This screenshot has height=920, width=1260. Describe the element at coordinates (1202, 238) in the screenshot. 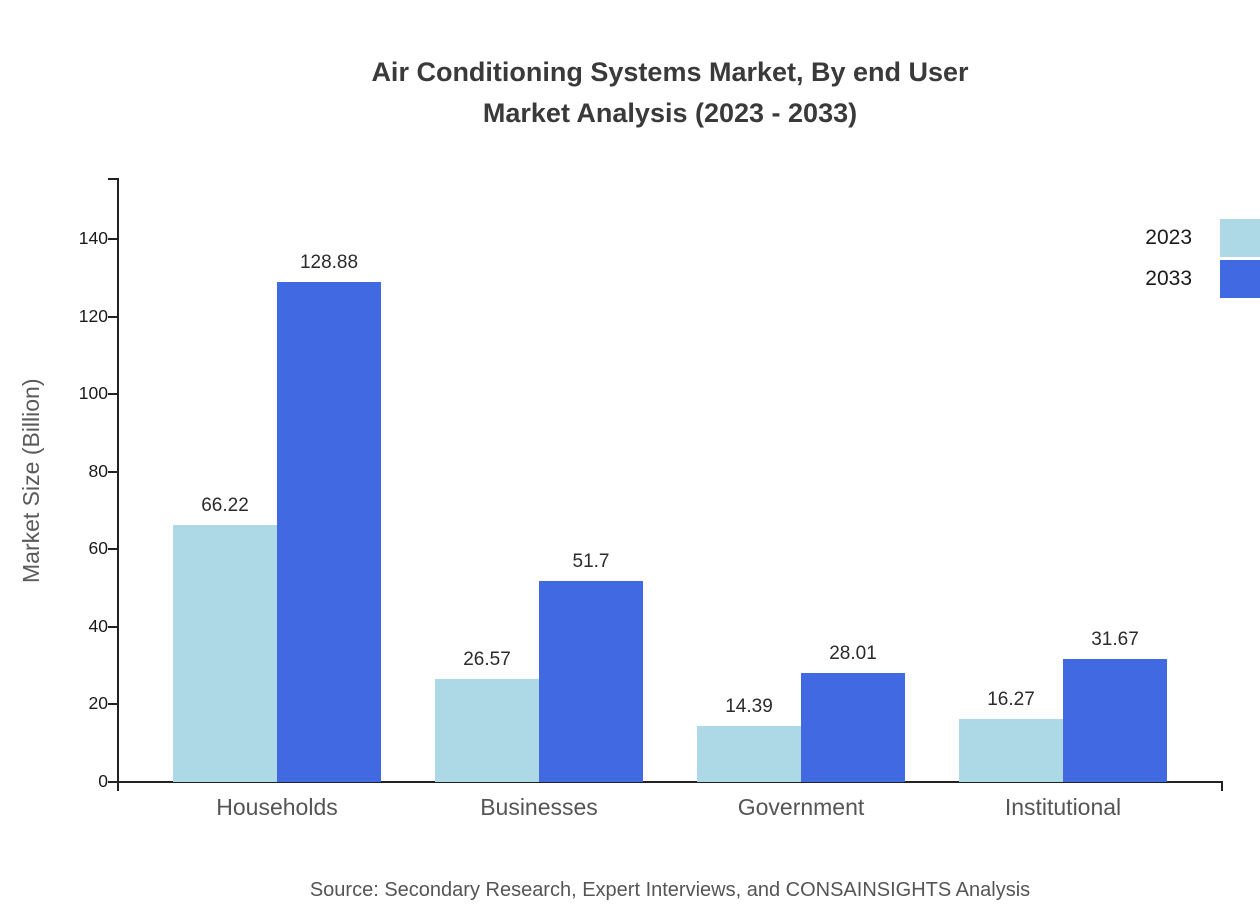

I see `legend-item-2023: 2023` at that location.